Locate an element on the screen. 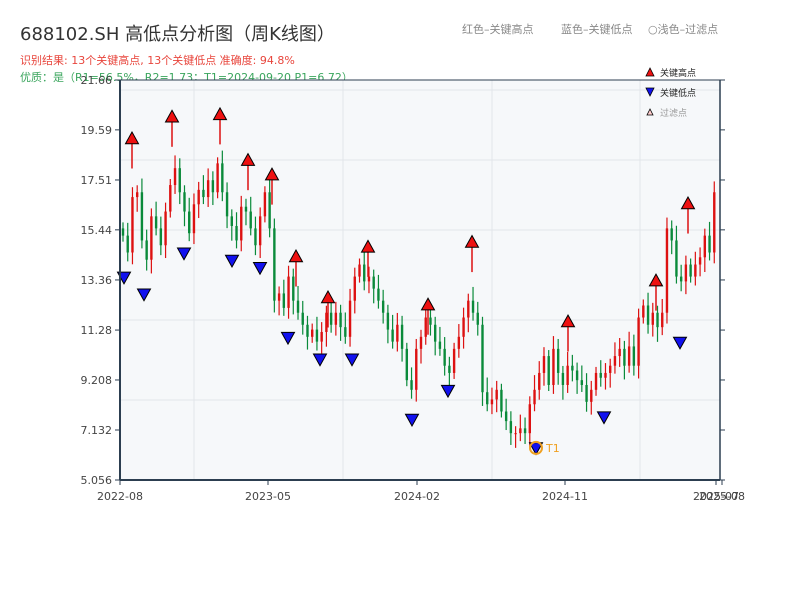 The height and width of the screenshot is (600, 800). t1-ring is located at coordinates (536, 447).